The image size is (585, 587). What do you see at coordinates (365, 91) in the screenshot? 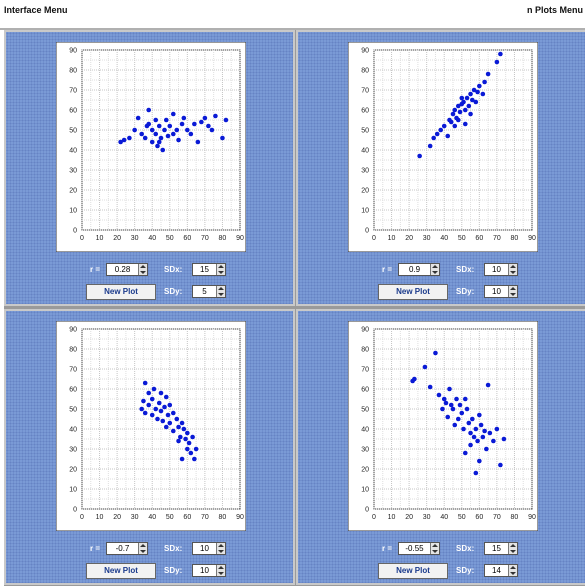
I see `y-tick-label: 70` at bounding box center [365, 91].